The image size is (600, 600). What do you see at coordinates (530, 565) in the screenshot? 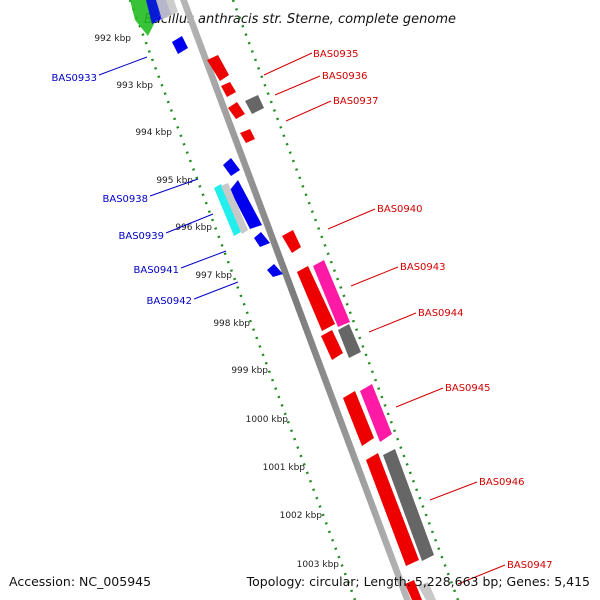
I see `gene-label: BAS0947` at bounding box center [530, 565].